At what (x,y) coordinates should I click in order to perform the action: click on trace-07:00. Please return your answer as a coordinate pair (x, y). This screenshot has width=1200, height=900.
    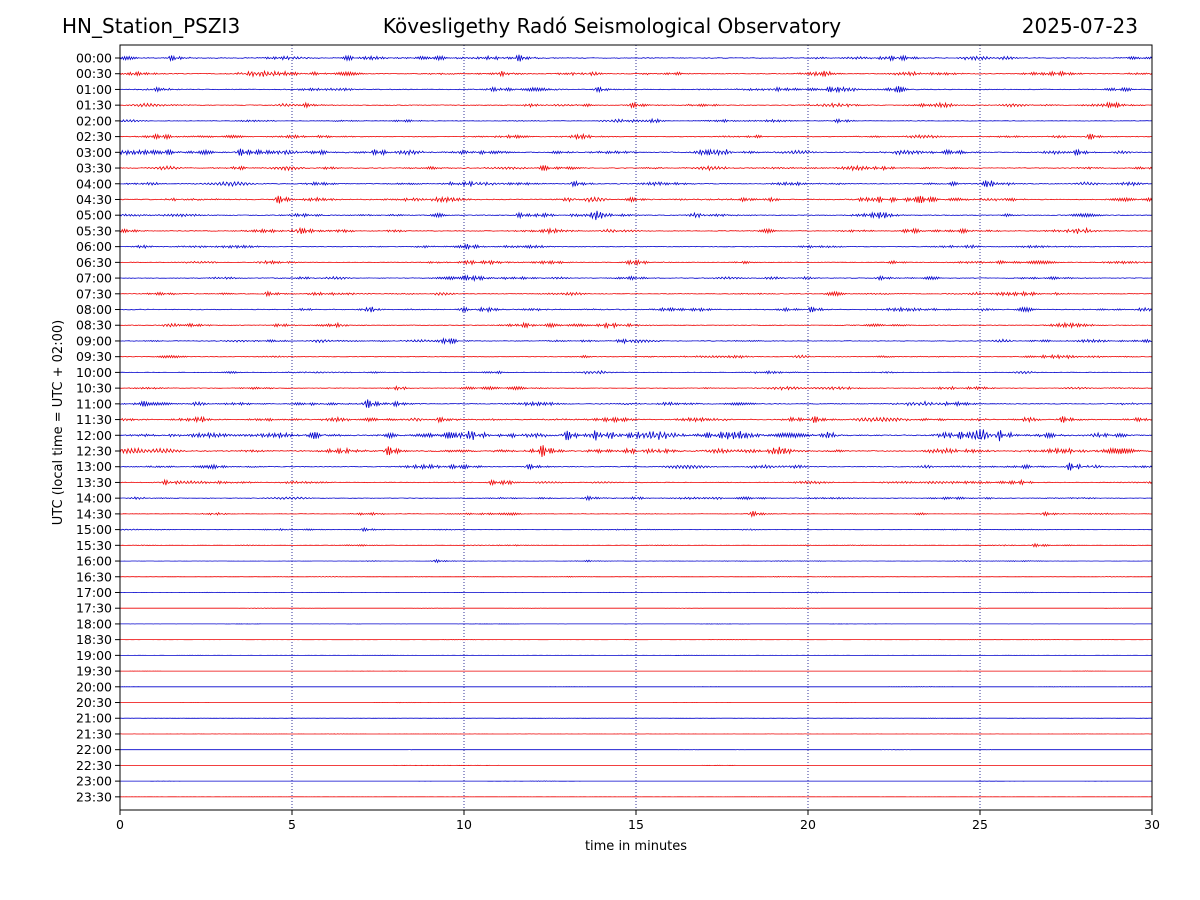
    Looking at the image, I should click on (636, 278).